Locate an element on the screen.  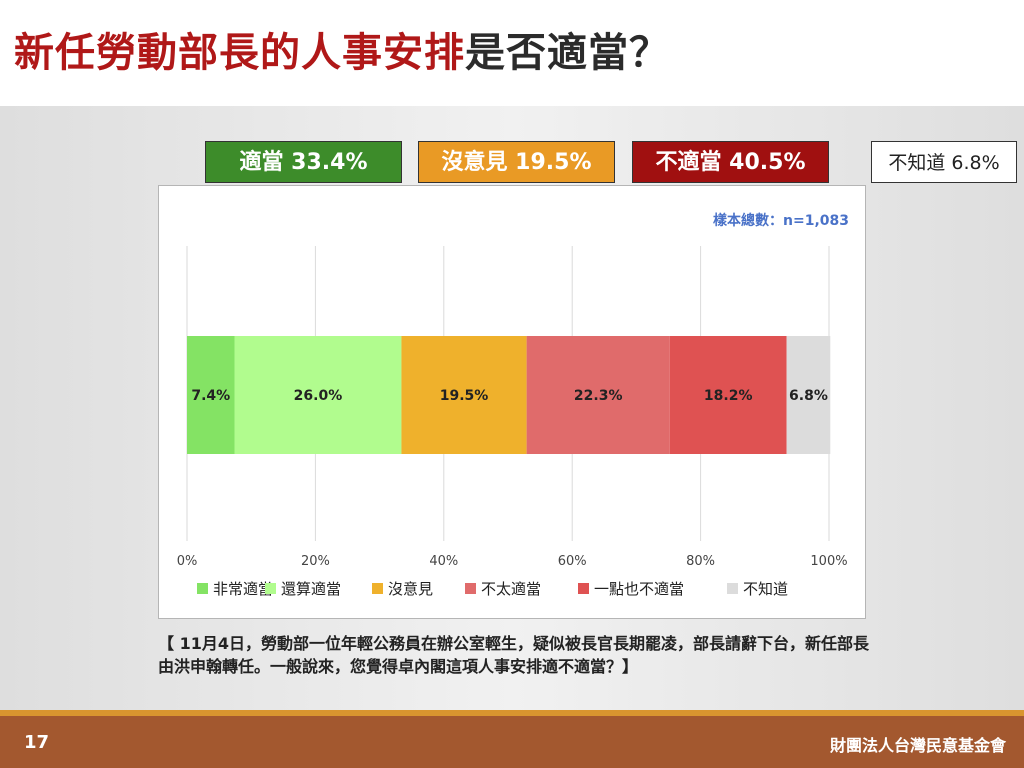
x-tick-label: 20% is located at coordinates (315, 561).